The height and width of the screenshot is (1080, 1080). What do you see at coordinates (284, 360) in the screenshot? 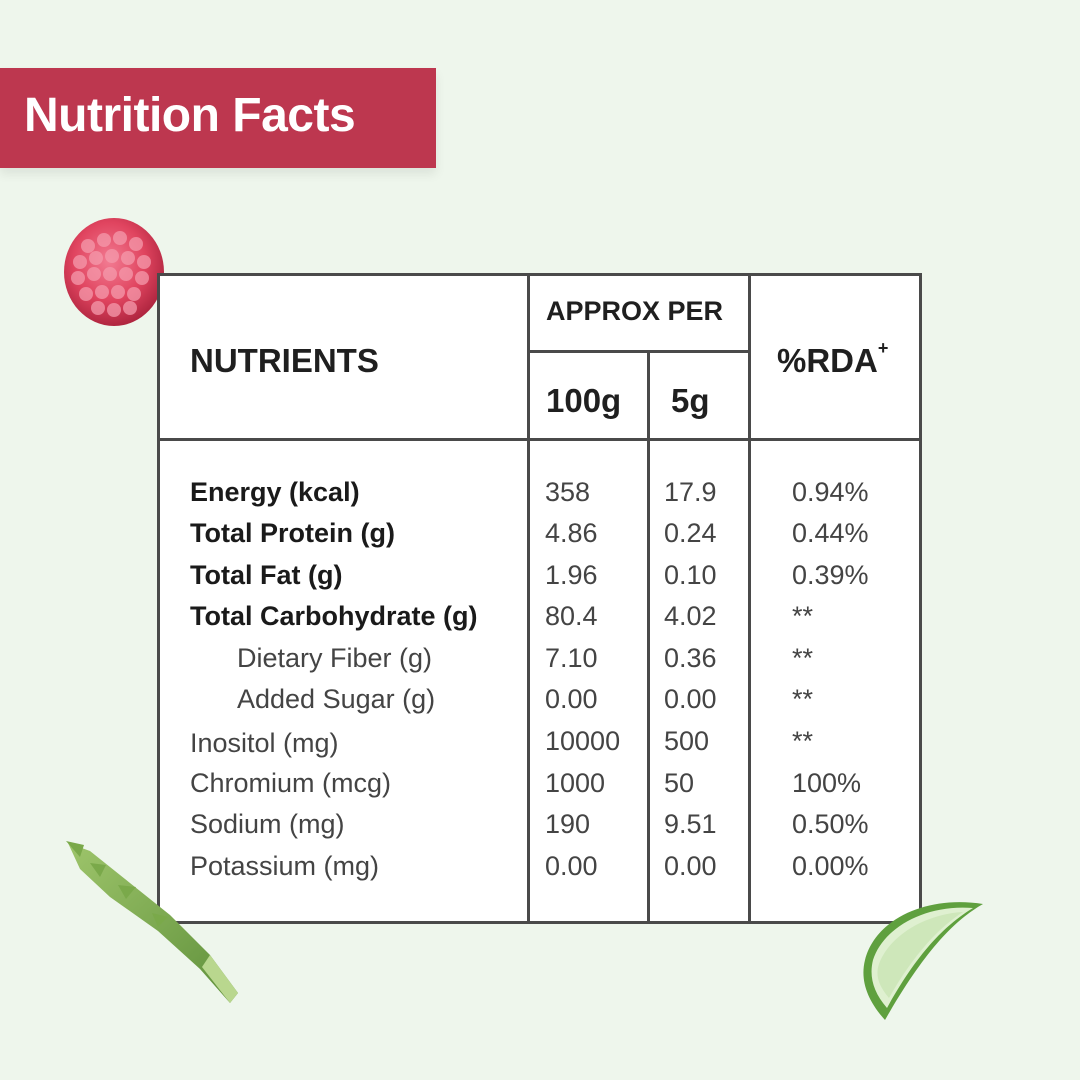
I see `header-nutrients: NUTRIENTS` at bounding box center [284, 360].